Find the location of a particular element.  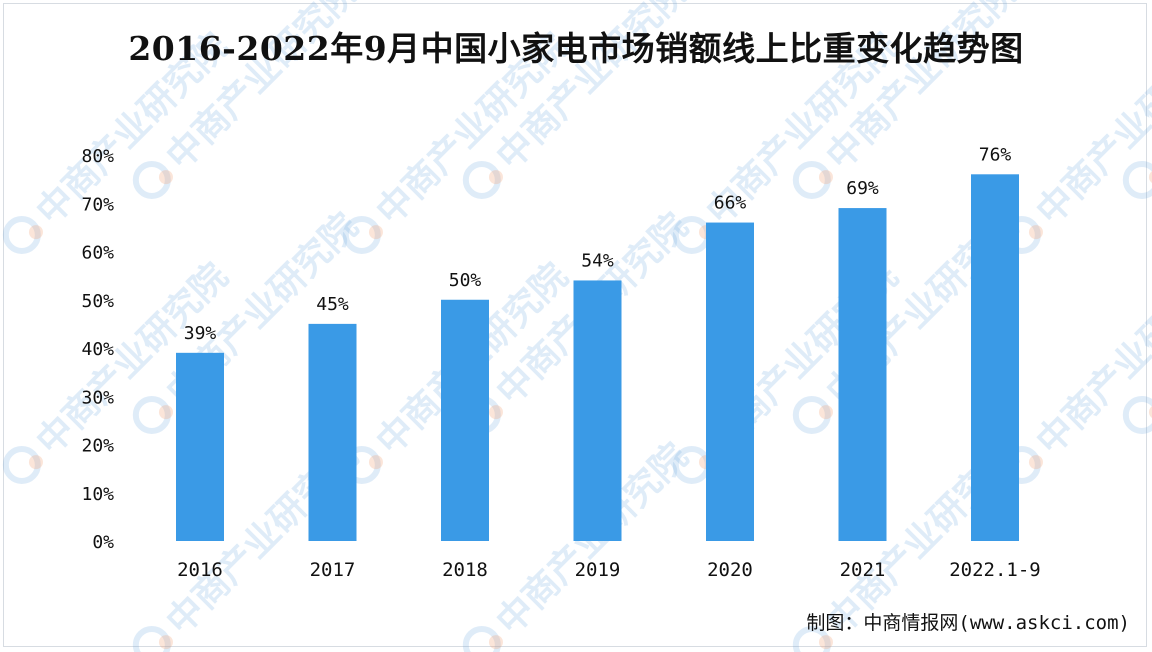

bar-2019 is located at coordinates (597, 410).